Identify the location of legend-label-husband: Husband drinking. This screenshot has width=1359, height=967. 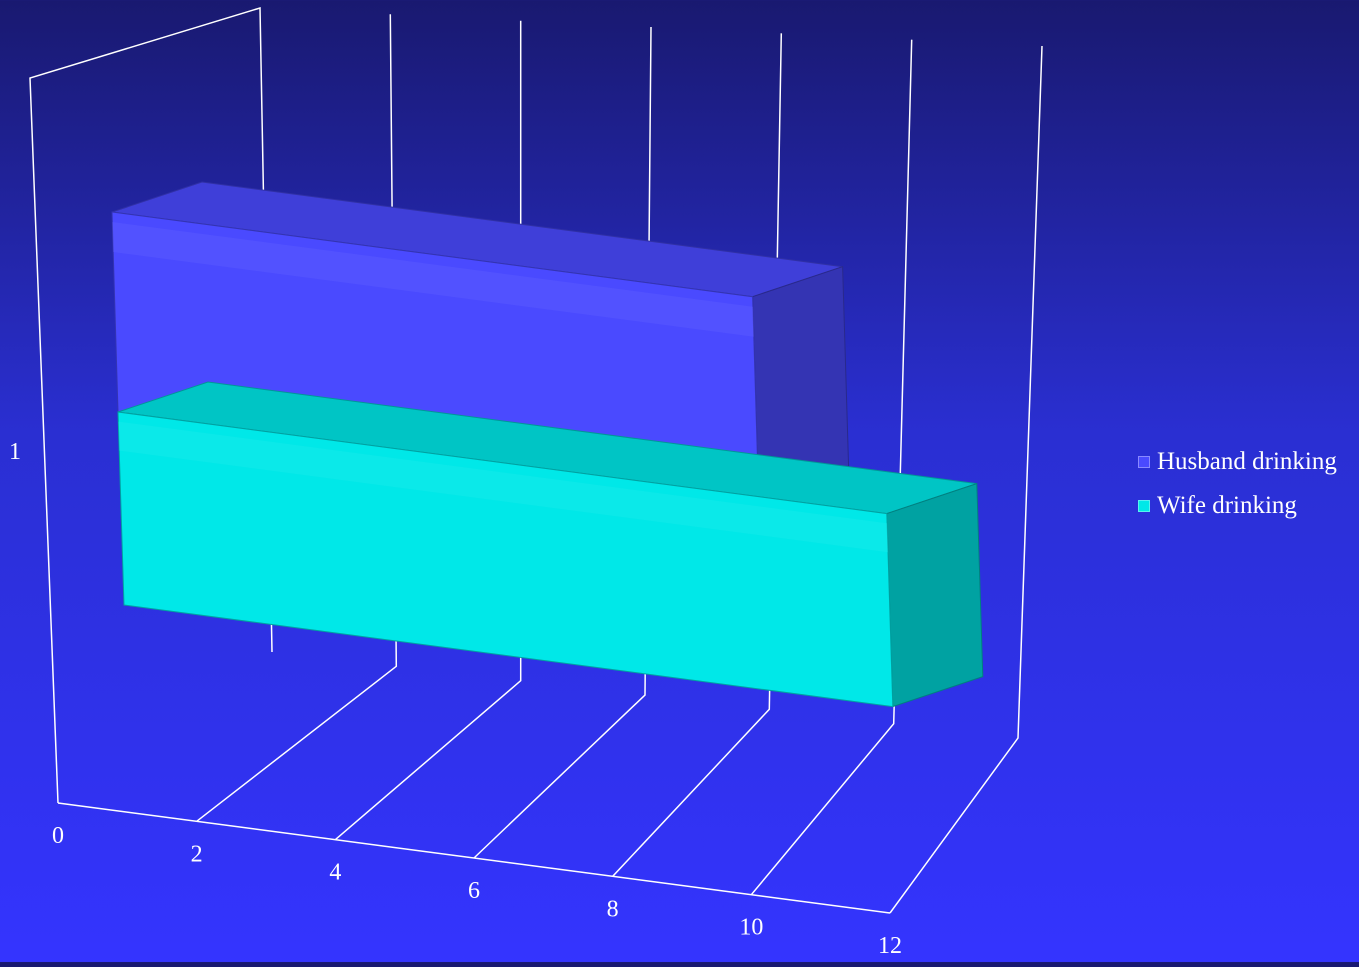
(1247, 461).